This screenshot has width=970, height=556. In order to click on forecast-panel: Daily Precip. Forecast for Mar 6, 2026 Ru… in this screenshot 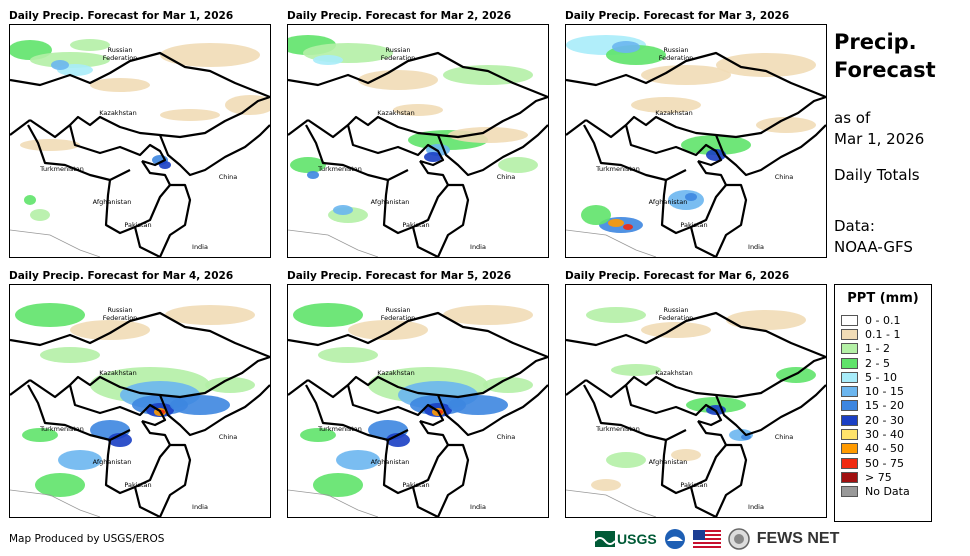, I will do `click(696, 395)`.